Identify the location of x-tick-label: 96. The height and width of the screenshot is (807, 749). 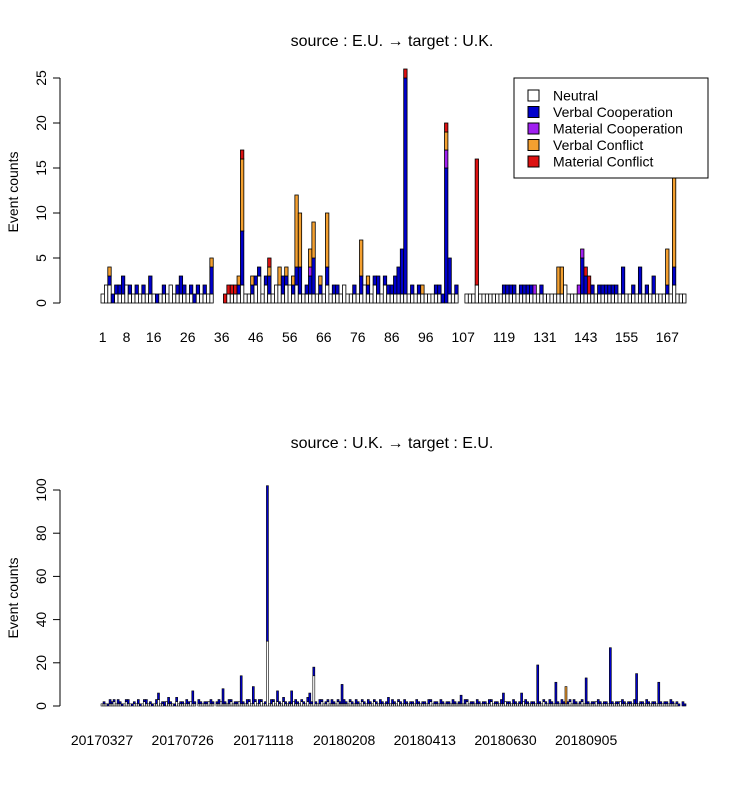
(426, 337).